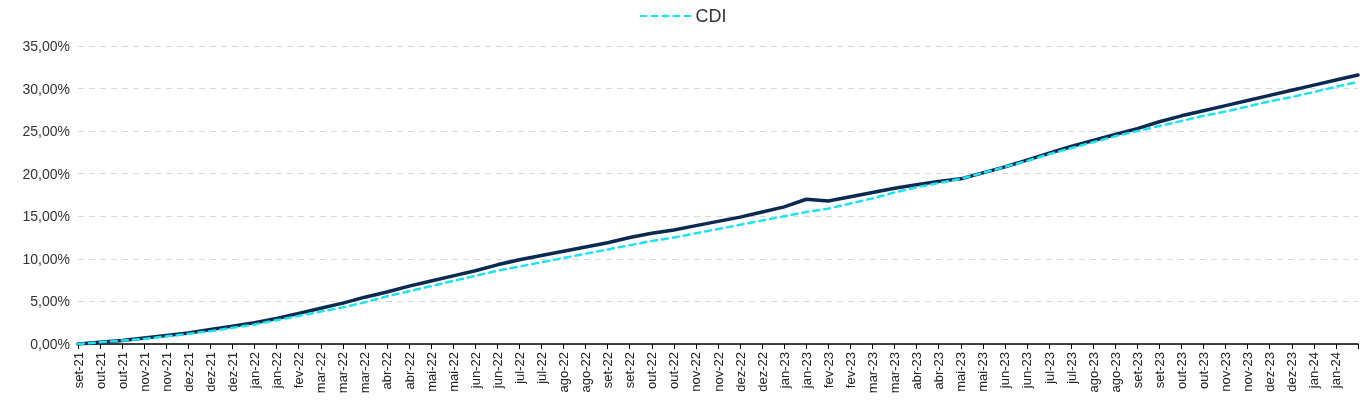 The image size is (1366, 405). I want to click on y-tick-label: 20,00%, so click(46, 173).